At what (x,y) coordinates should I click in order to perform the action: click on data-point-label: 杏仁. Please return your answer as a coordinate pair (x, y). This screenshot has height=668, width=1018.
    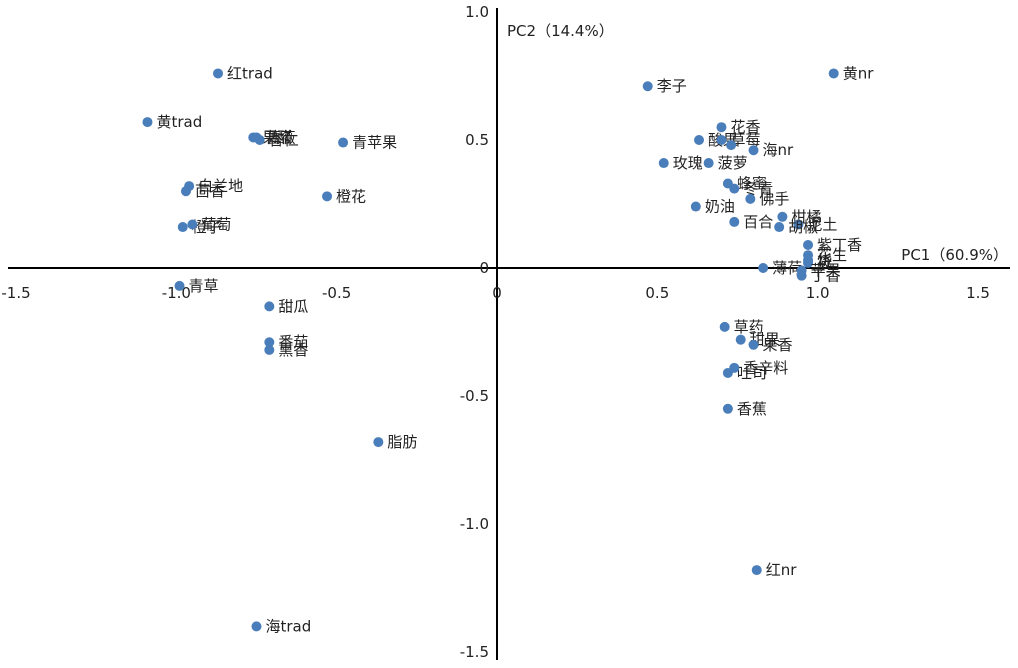
    Looking at the image, I should click on (284, 140).